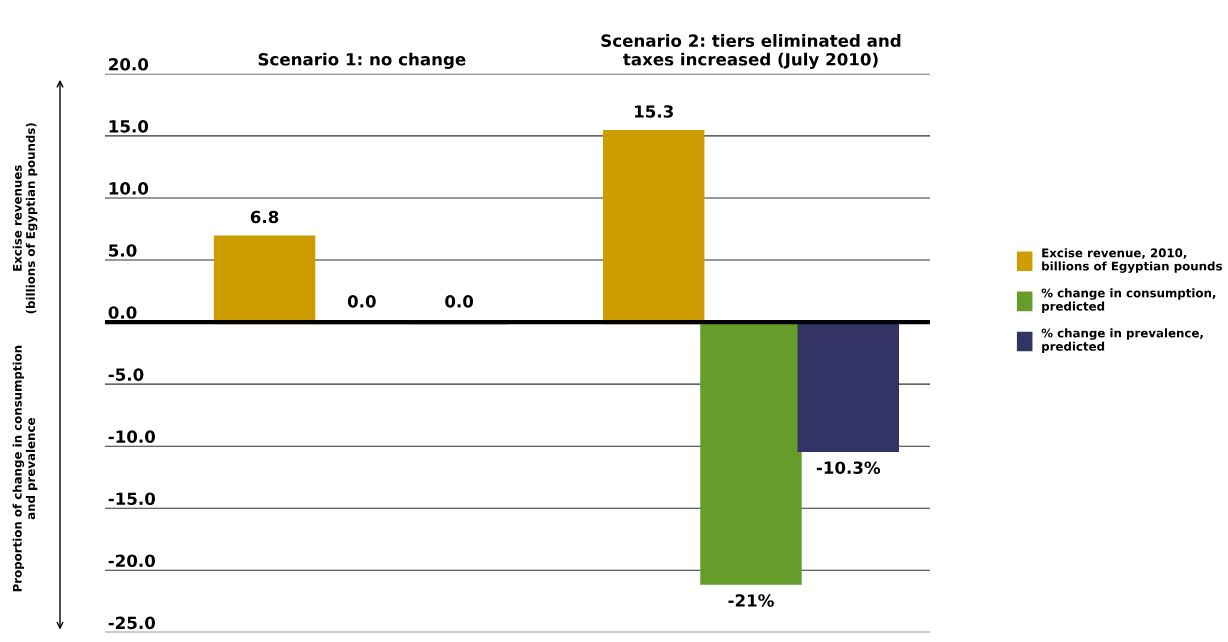  I want to click on y-tick-label: -15.0, so click(132, 499).